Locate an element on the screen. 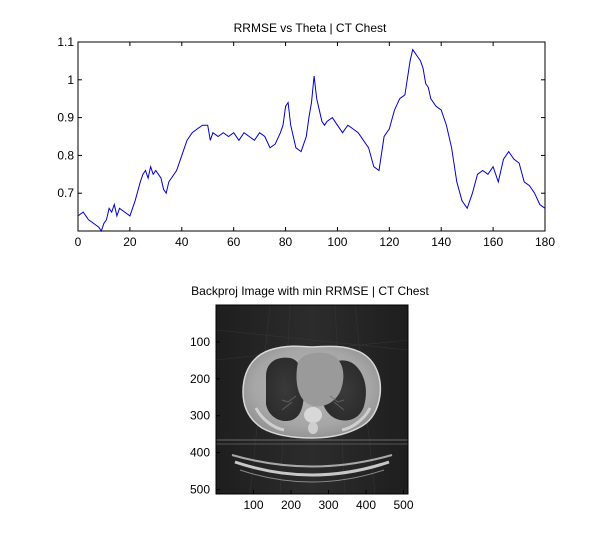 The image size is (602, 557). x-tick-label: 0 is located at coordinates (78, 242).